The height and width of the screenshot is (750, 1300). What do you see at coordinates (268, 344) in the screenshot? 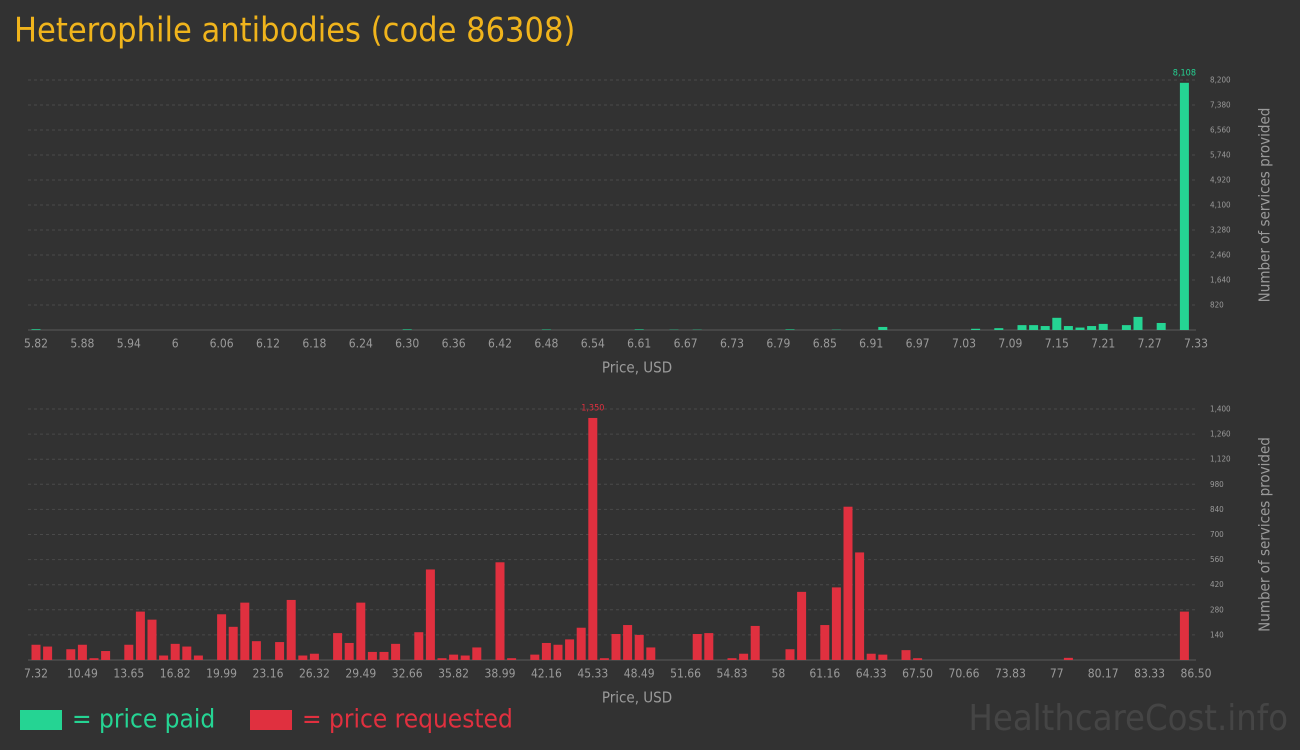
I see `x-tick-label: 6.12` at bounding box center [268, 344].